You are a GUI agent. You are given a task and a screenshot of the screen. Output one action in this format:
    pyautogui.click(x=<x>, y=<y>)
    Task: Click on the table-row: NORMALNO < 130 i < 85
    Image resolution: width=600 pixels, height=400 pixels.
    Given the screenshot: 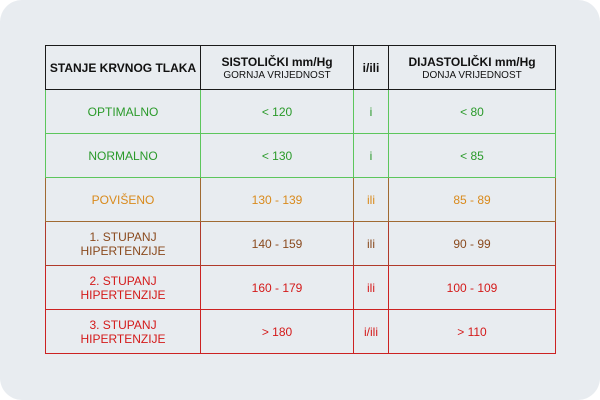 What is the action you would take?
    pyautogui.click(x=300, y=155)
    